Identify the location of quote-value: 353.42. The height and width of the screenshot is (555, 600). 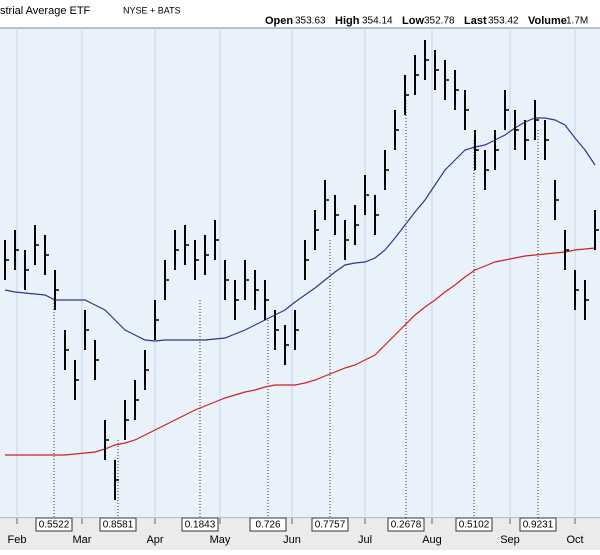
(503, 21).